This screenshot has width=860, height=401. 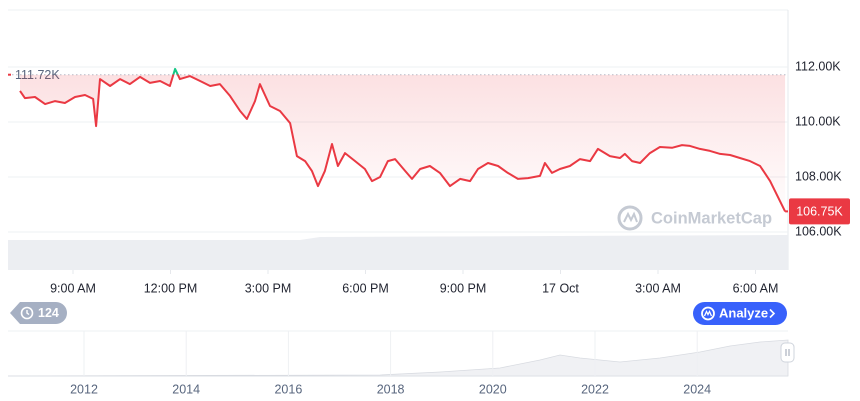 I want to click on analyze-button: Analyze, so click(x=740, y=313).